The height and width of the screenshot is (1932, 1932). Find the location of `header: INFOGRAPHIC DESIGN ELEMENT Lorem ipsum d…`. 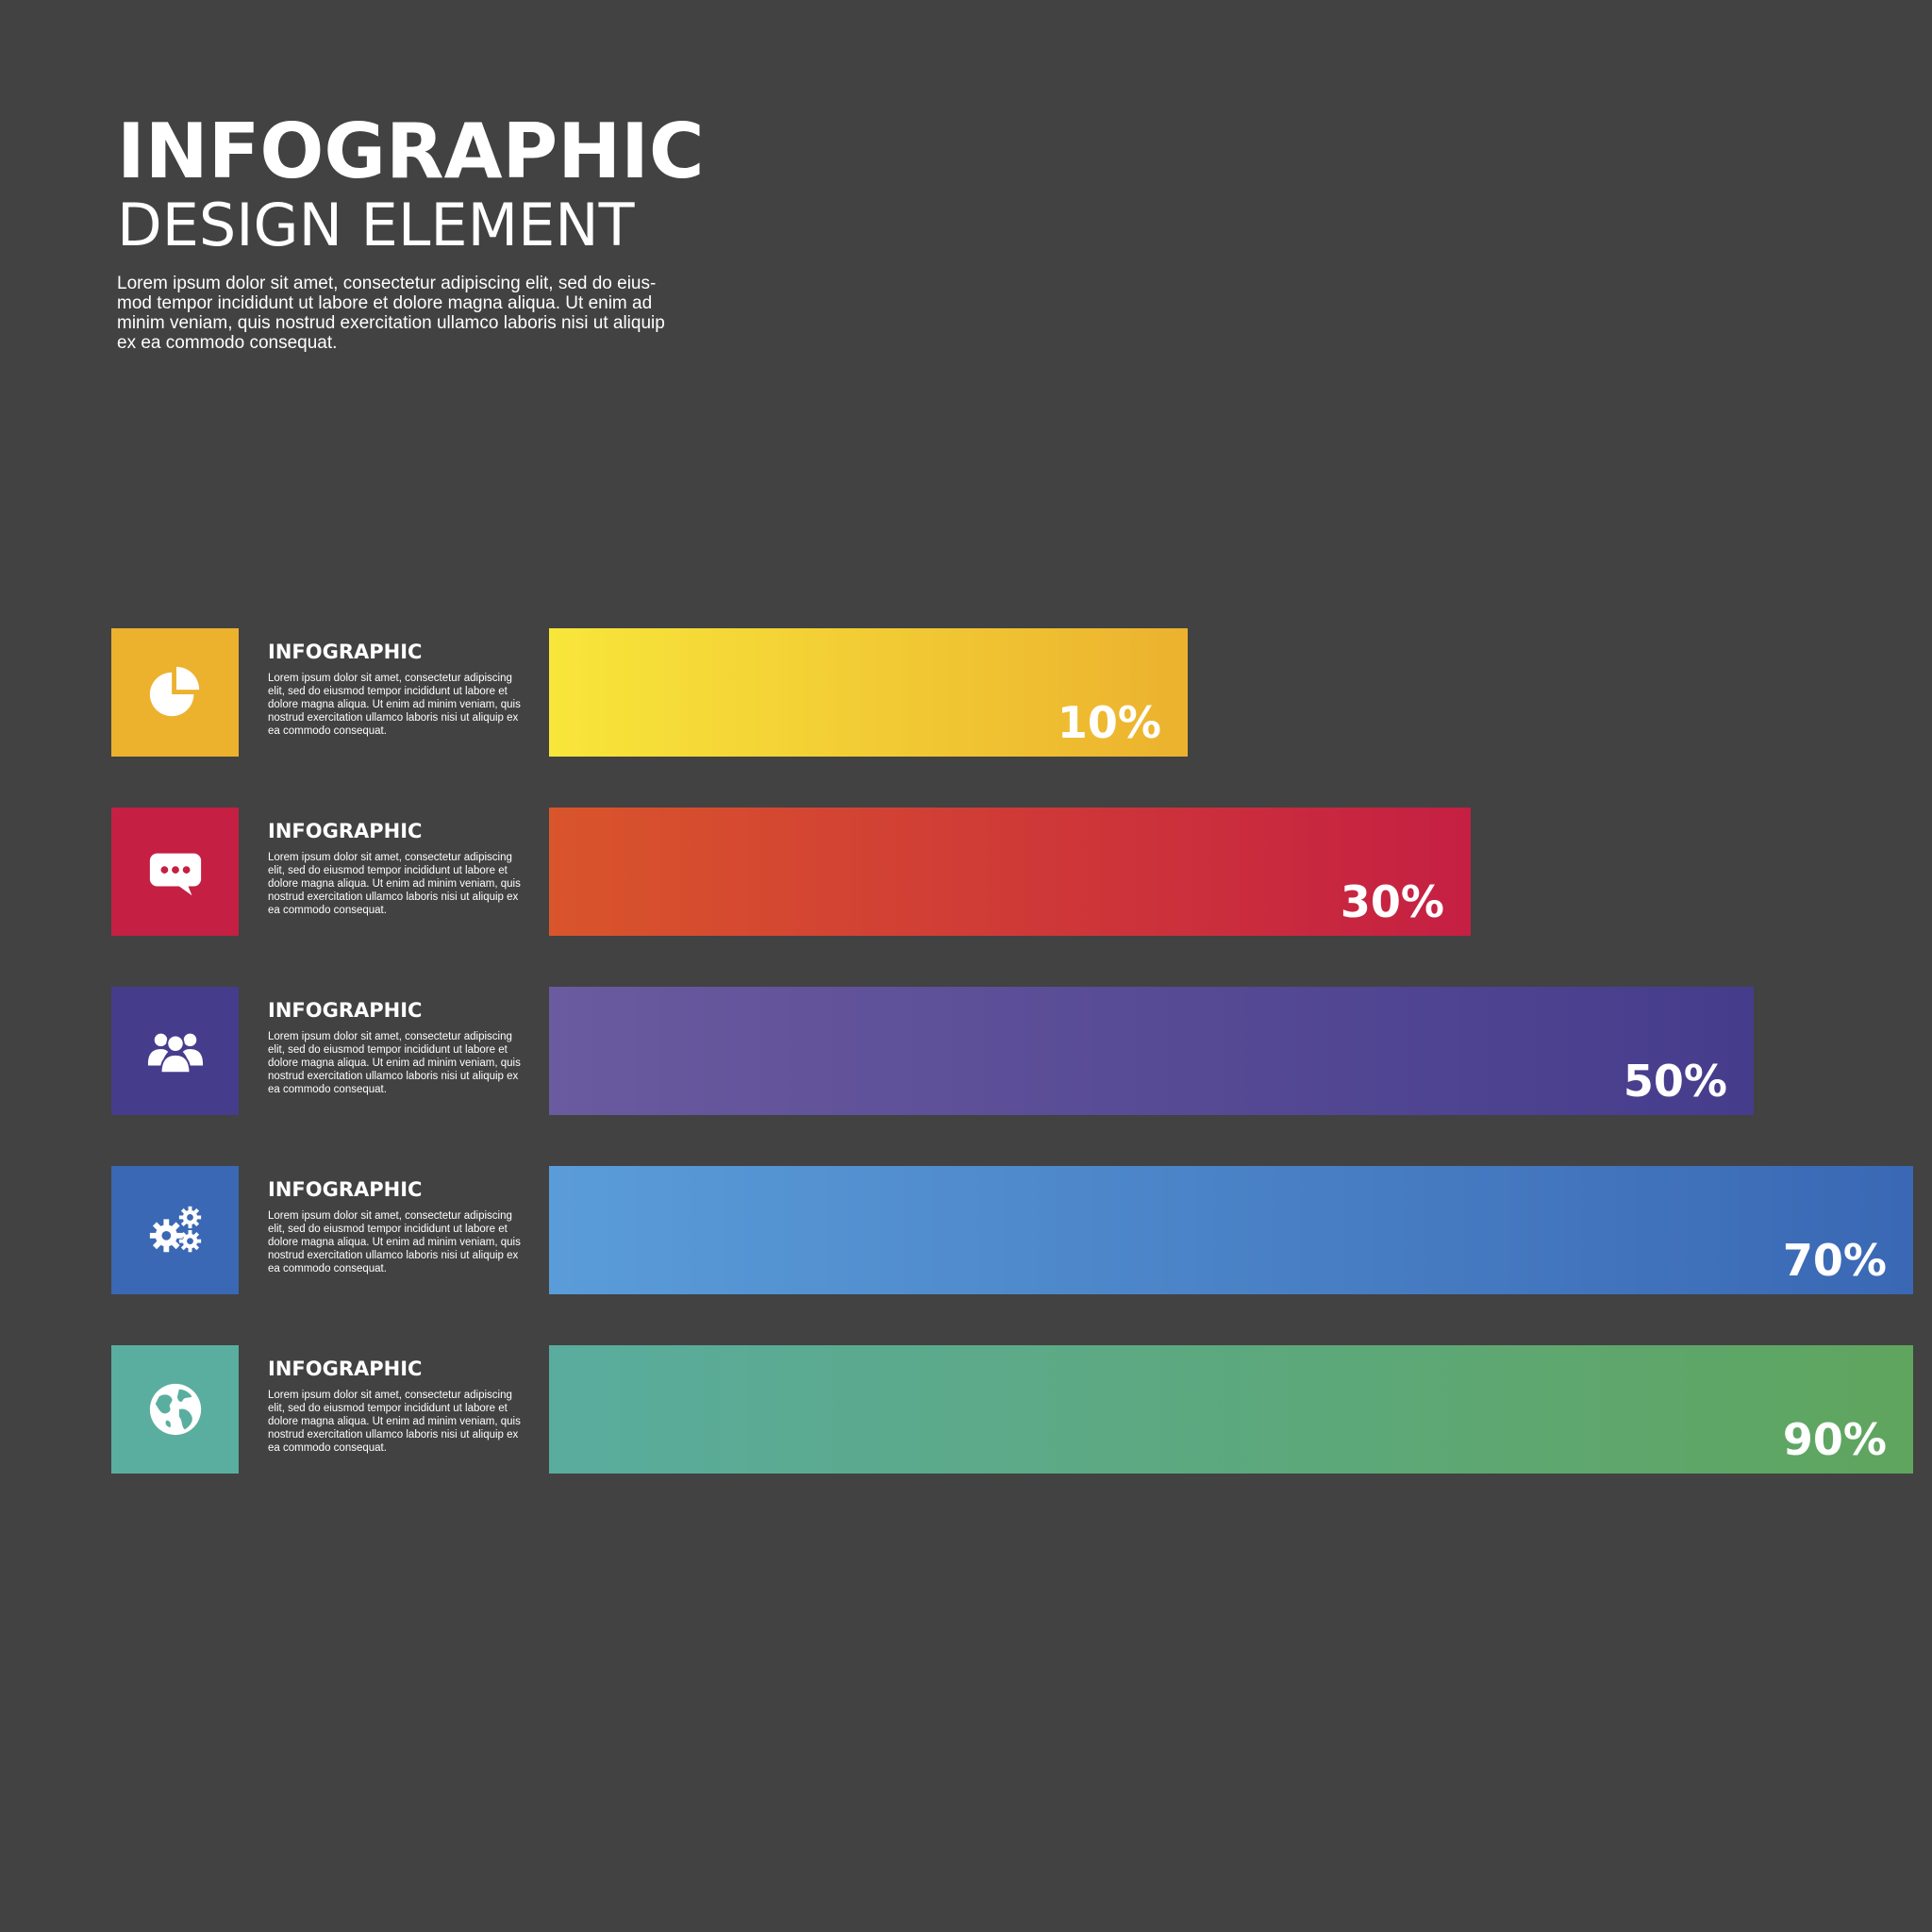

header: INFOGRAPHIC DESIGN ELEMENT Lorem ipsum d… is located at coordinates (411, 239).